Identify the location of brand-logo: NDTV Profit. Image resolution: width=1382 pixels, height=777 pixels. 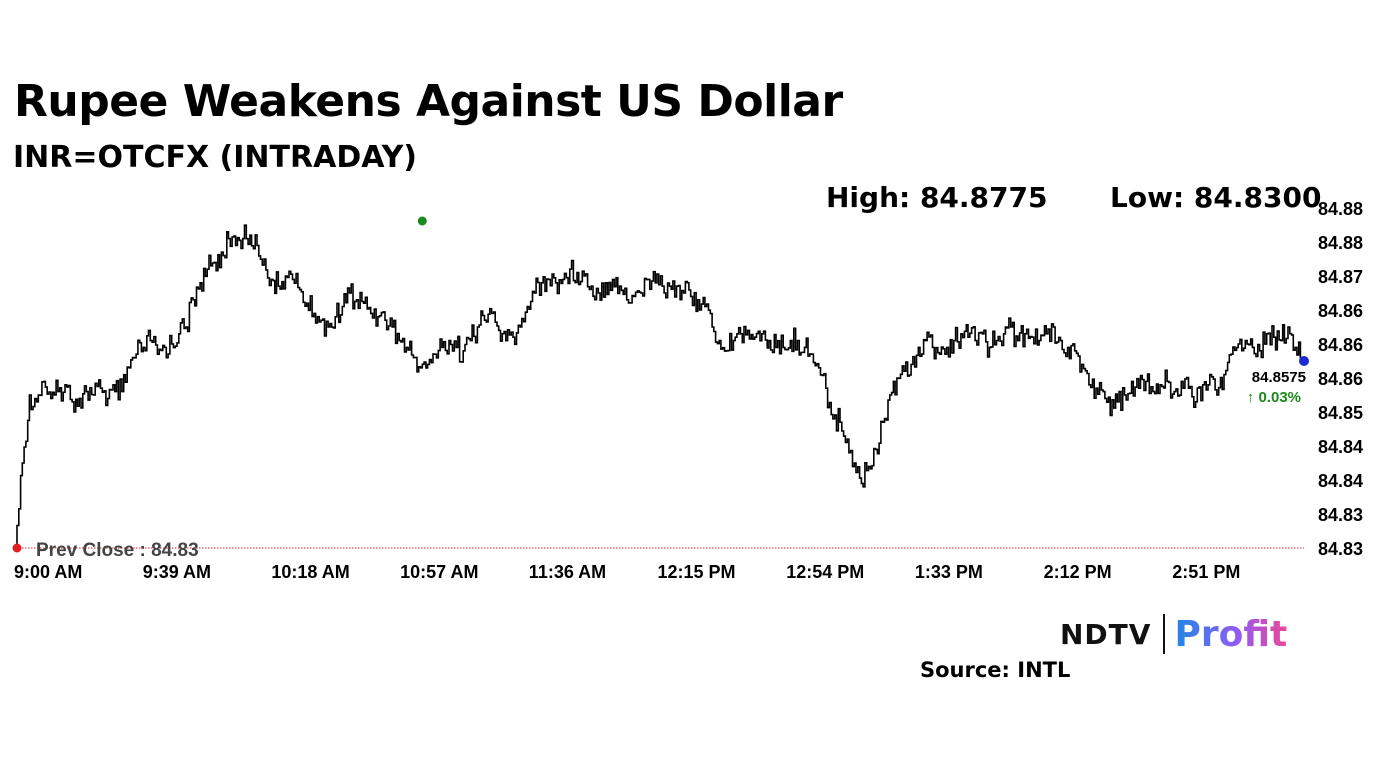
(1173, 634).